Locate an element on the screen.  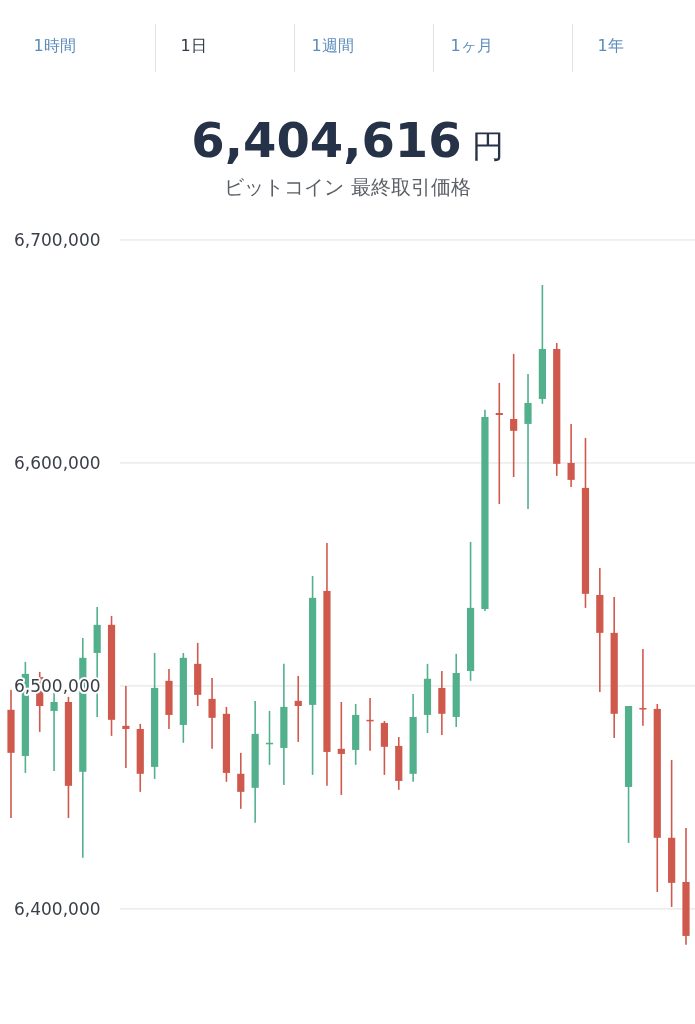
y-tick-label: 6,400,000 is located at coordinates (57, 908).